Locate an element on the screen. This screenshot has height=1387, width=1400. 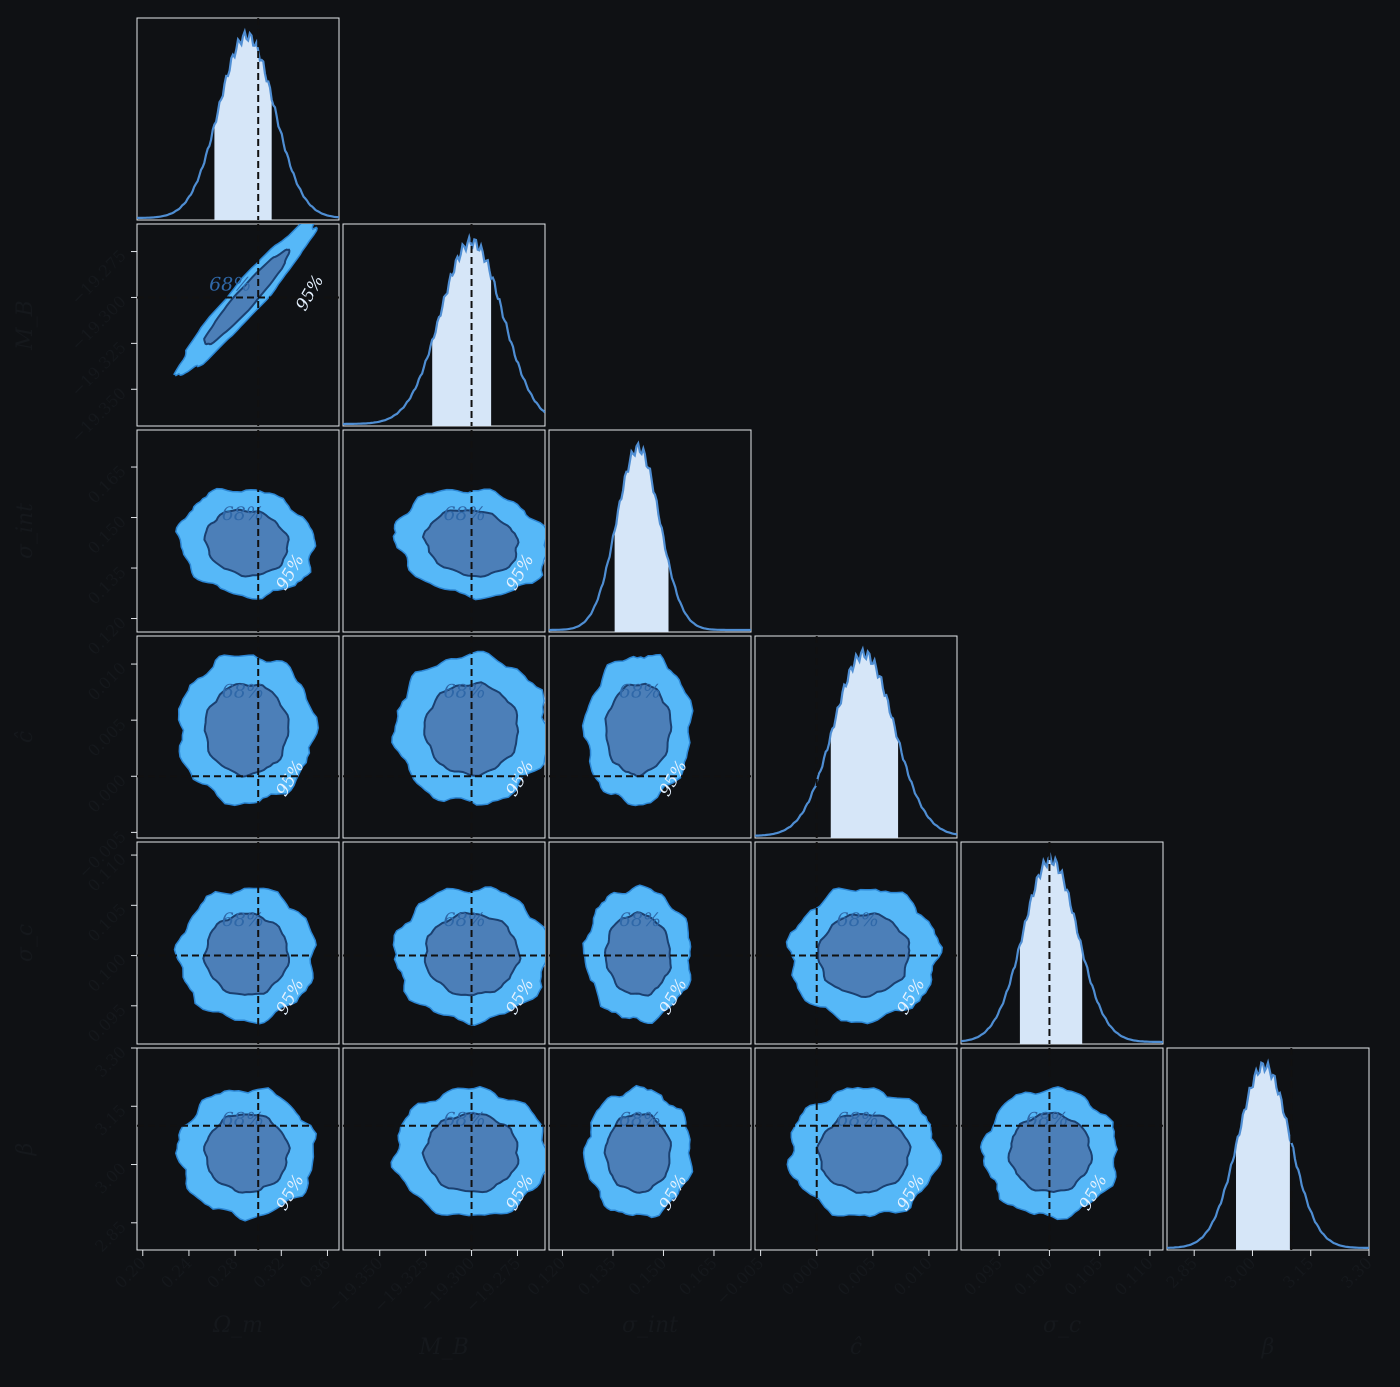
x-axis-label-1: M_B is located at coordinates (443, 1347).